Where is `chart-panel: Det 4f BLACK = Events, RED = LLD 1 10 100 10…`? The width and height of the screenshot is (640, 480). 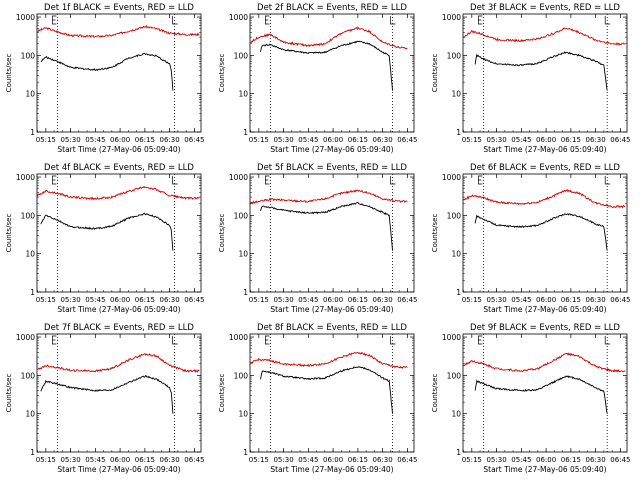
chart-panel: Det 4f BLACK = Events, RED = LLD 1 10 100 10… is located at coordinates (106, 240).